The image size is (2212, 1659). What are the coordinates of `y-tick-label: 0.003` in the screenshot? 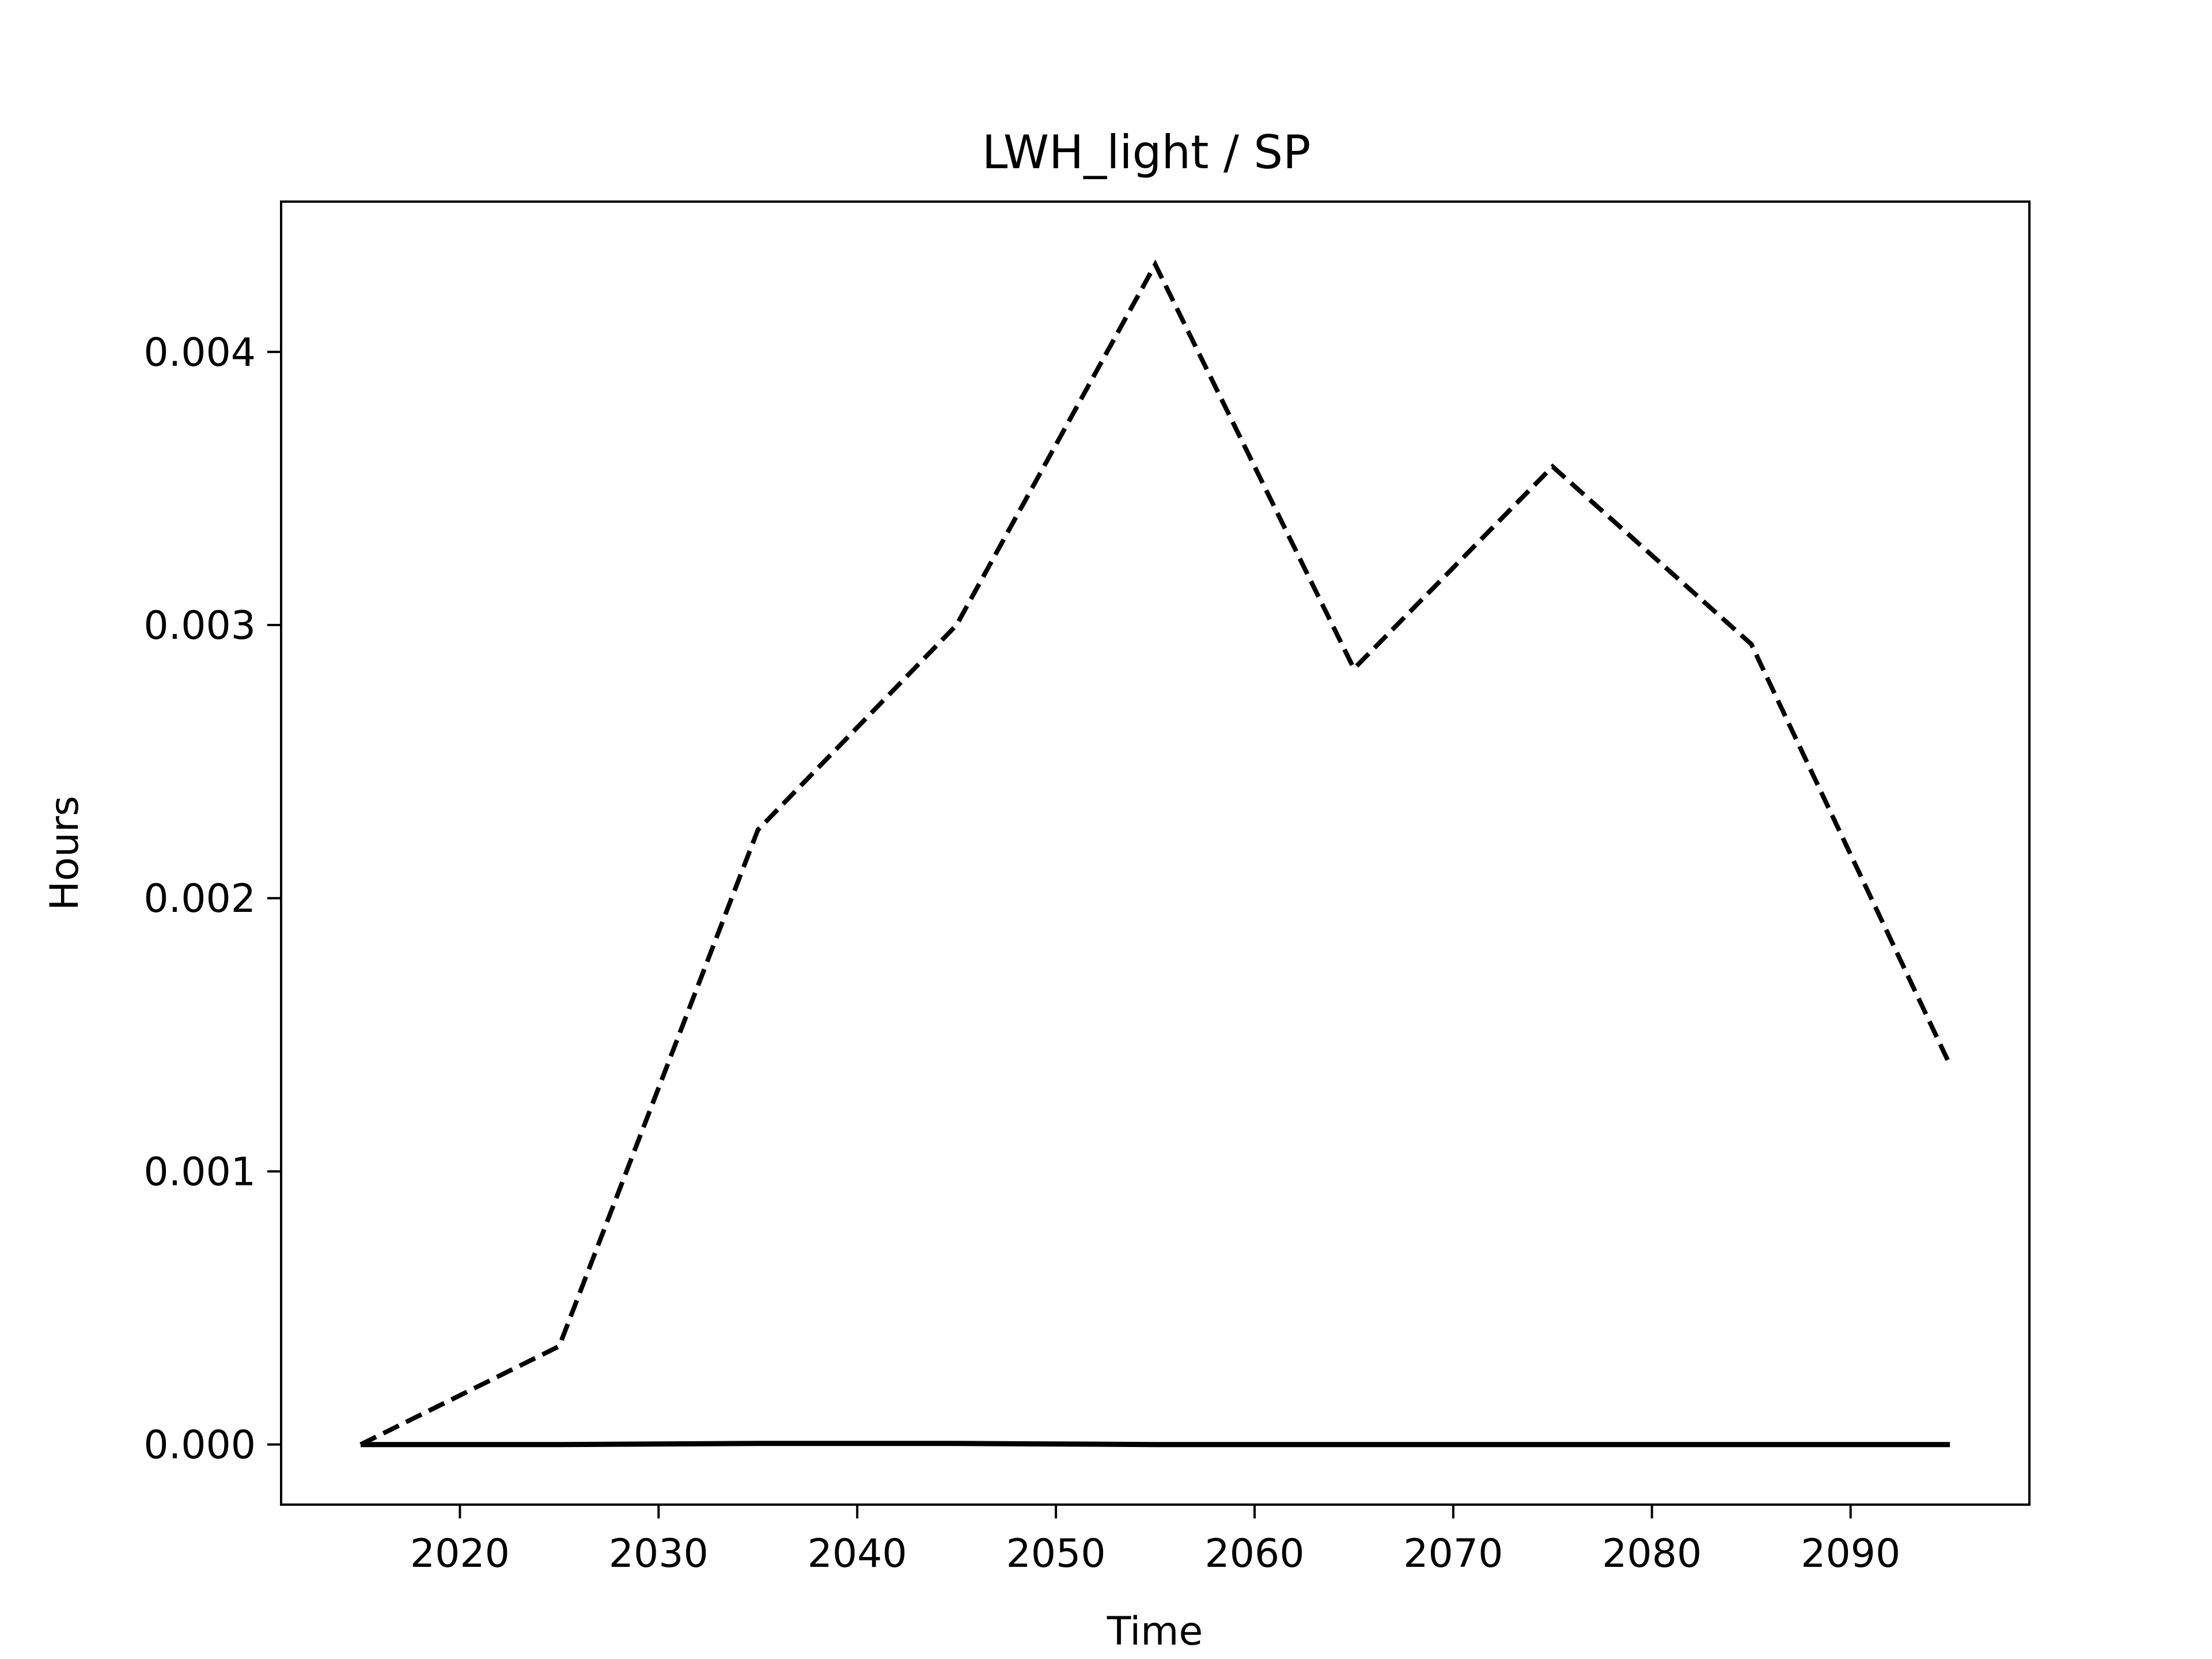 It's located at (199, 626).